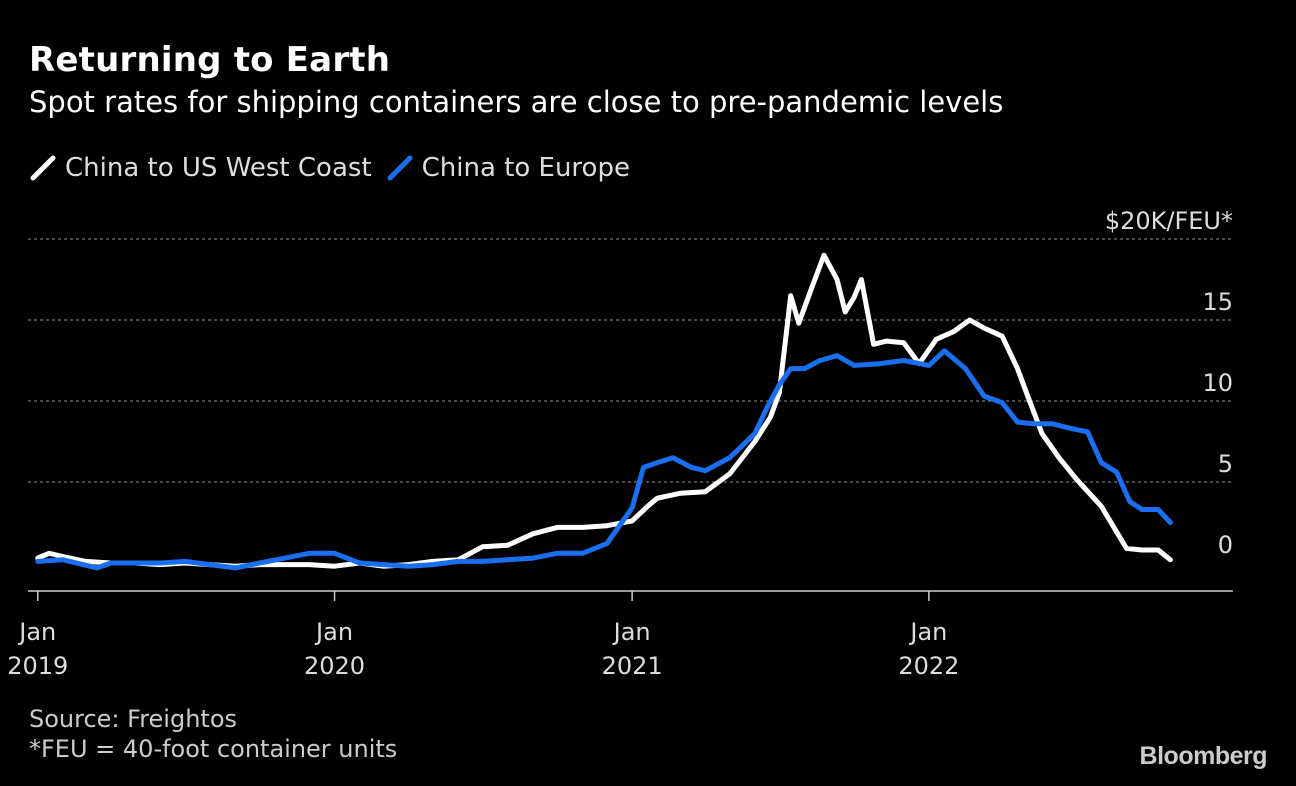 The image size is (1296, 786). Describe the element at coordinates (1225, 464) in the screenshot. I see `y-tick-label-5: 5` at that location.